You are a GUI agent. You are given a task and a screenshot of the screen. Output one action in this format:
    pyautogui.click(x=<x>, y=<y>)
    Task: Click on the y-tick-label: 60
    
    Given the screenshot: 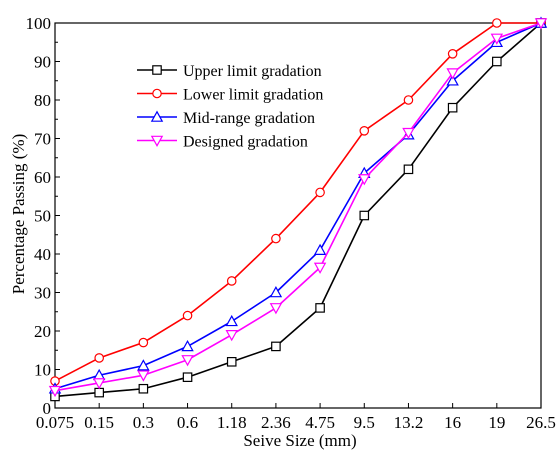 What is the action you would take?
    pyautogui.click(x=42, y=177)
    